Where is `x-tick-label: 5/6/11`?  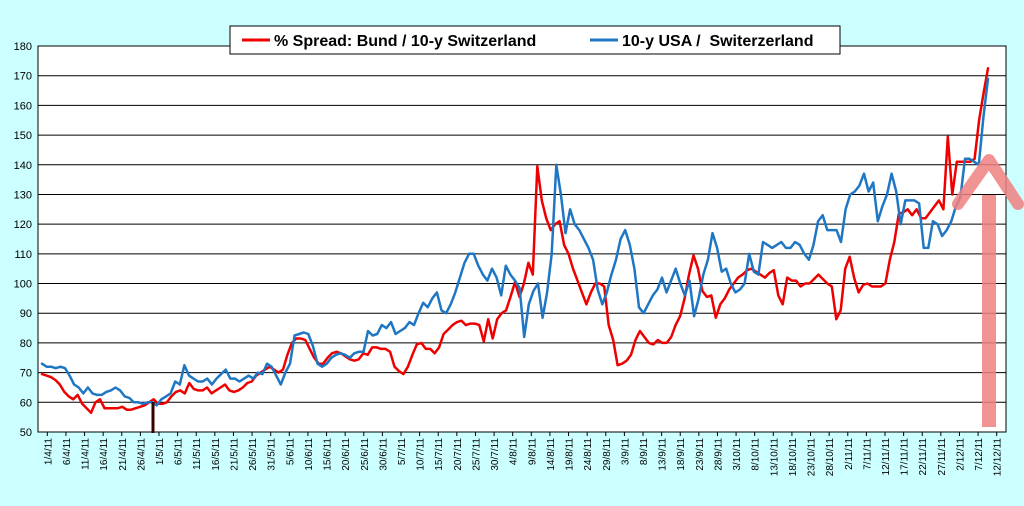
x-tick-label: 5/6/11 is located at coordinates (290, 451).